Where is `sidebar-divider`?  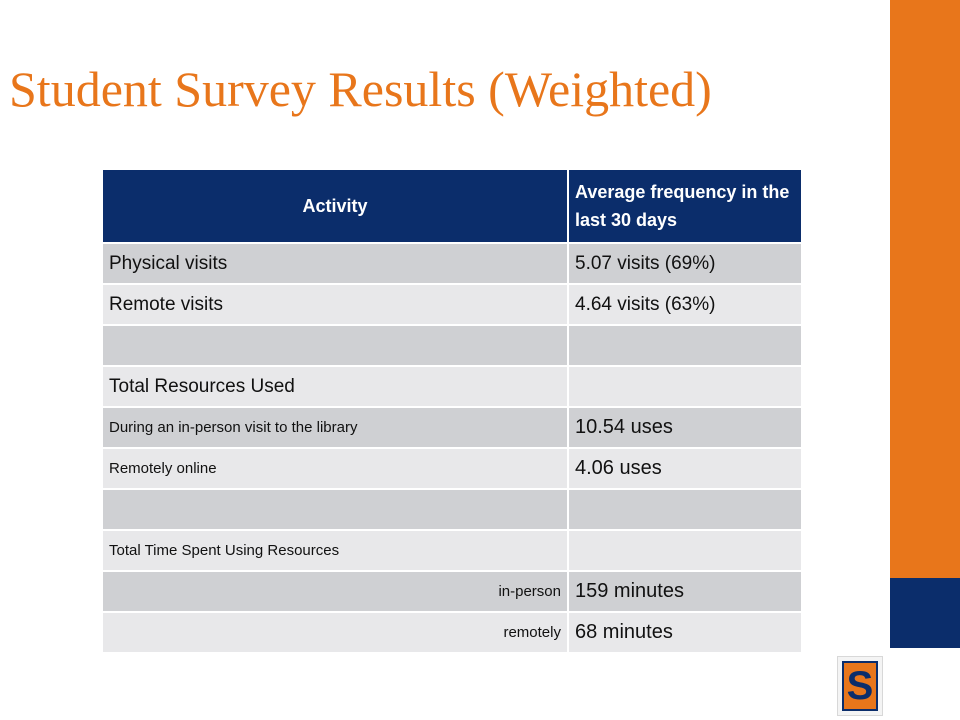
sidebar-divider is located at coordinates (888, 360).